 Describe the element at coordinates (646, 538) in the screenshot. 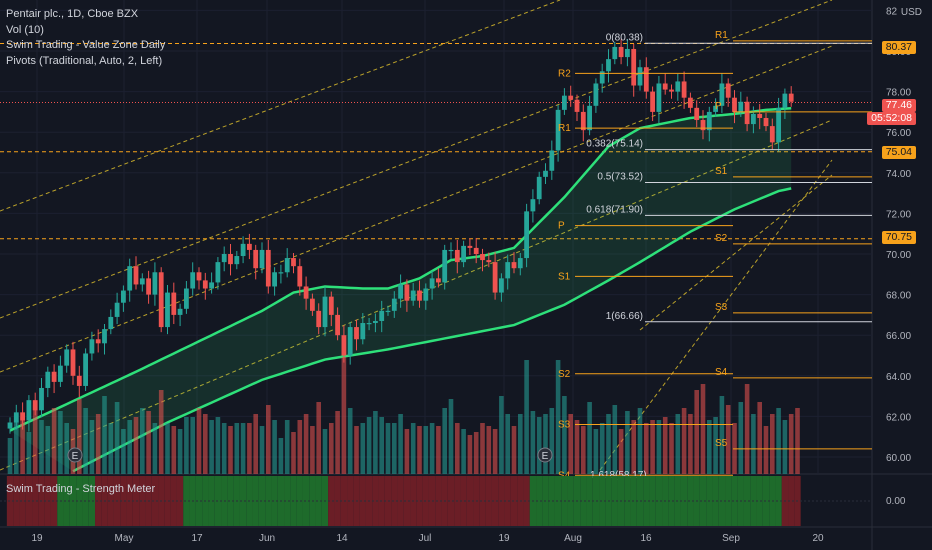

I see `time-axis-label: 16` at that location.